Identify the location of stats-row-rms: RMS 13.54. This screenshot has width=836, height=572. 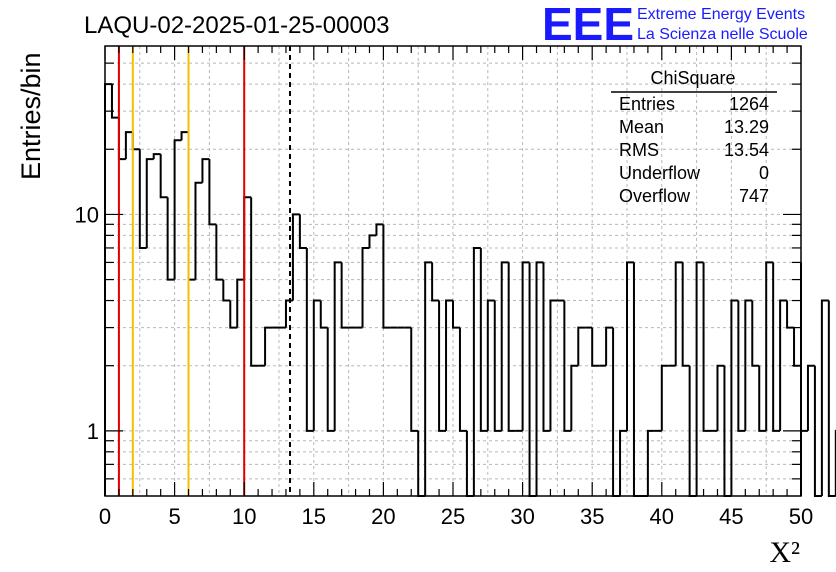
(694, 150).